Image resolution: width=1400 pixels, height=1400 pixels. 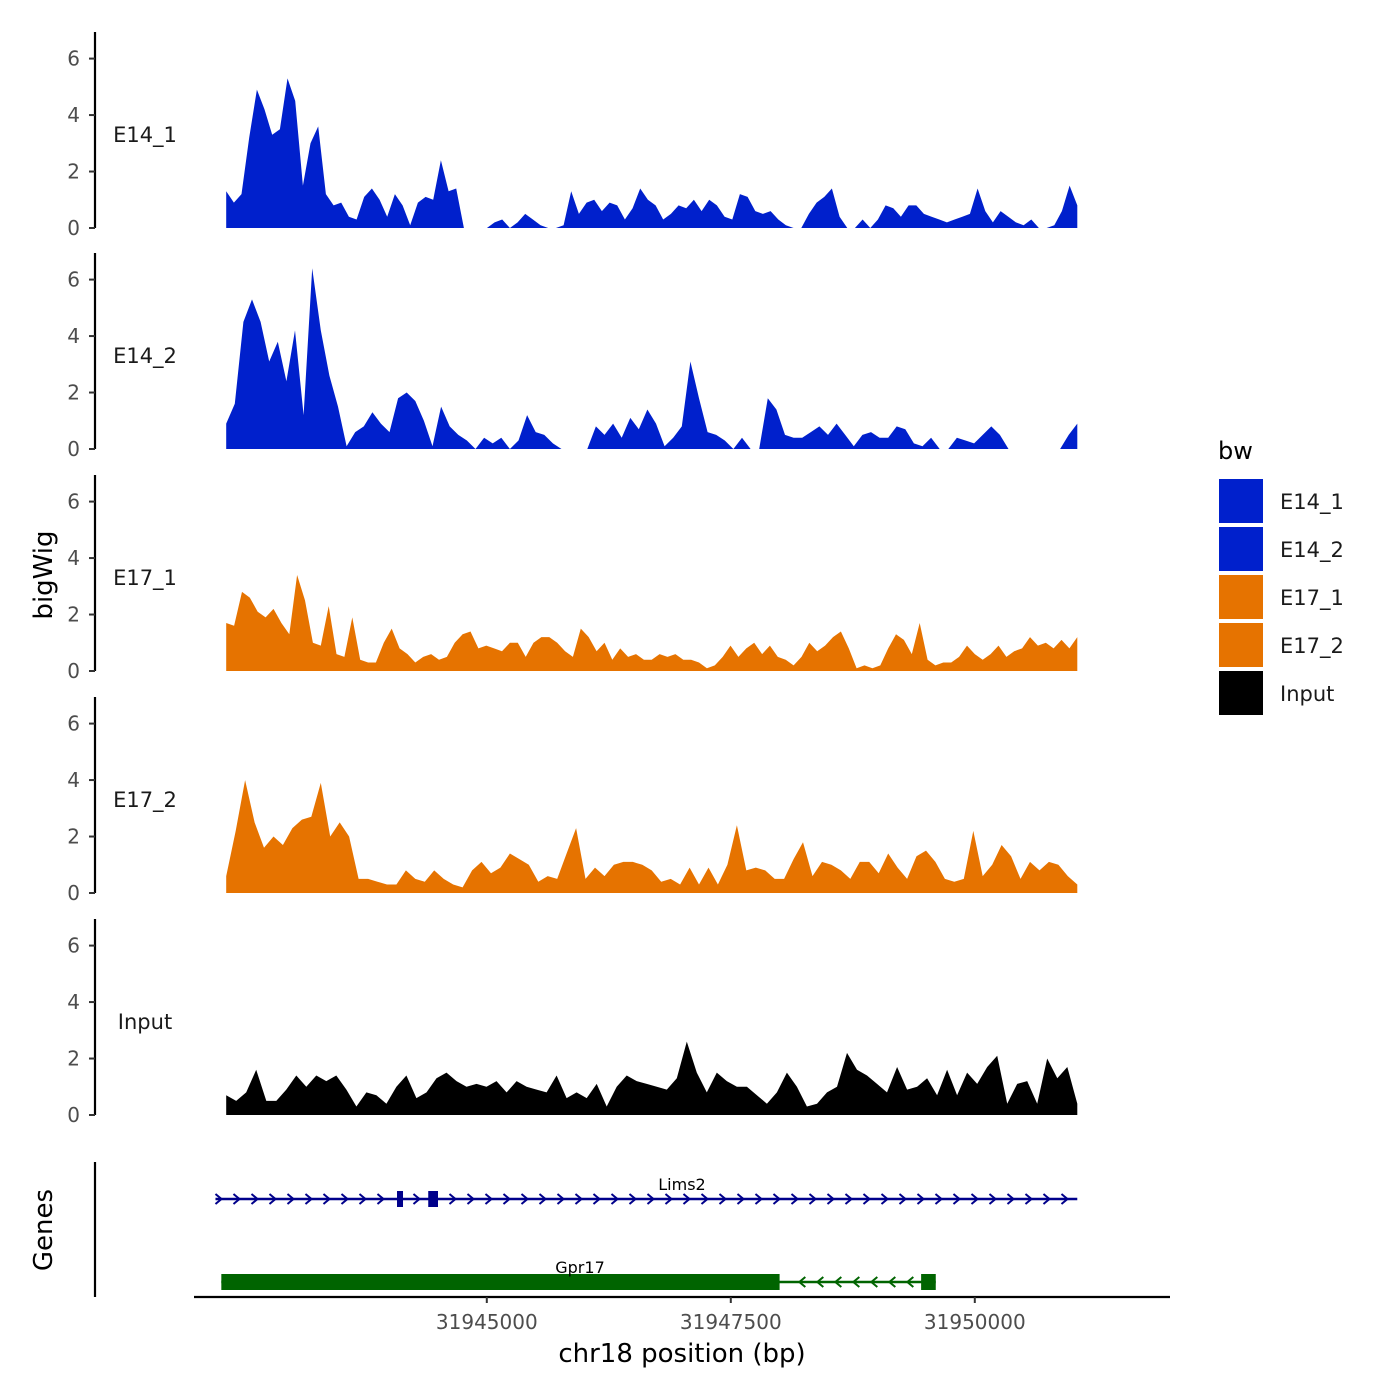 I want to click on y-axis-title: bigWig, so click(x=44, y=574).